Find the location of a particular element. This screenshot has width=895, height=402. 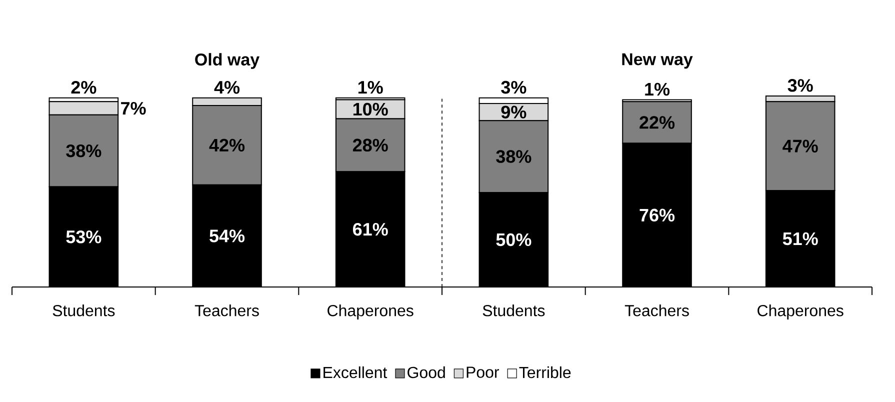

legend-label: Good is located at coordinates (426, 372).